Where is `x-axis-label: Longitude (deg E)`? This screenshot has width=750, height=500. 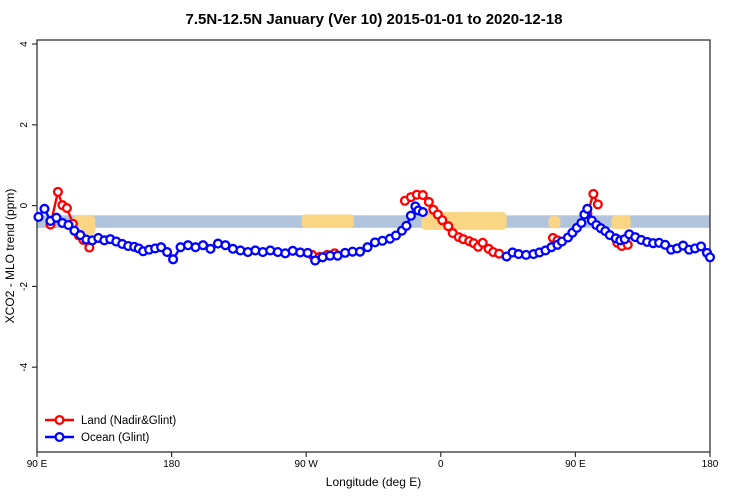 x-axis-label: Longitude (deg E) is located at coordinates (373, 482).